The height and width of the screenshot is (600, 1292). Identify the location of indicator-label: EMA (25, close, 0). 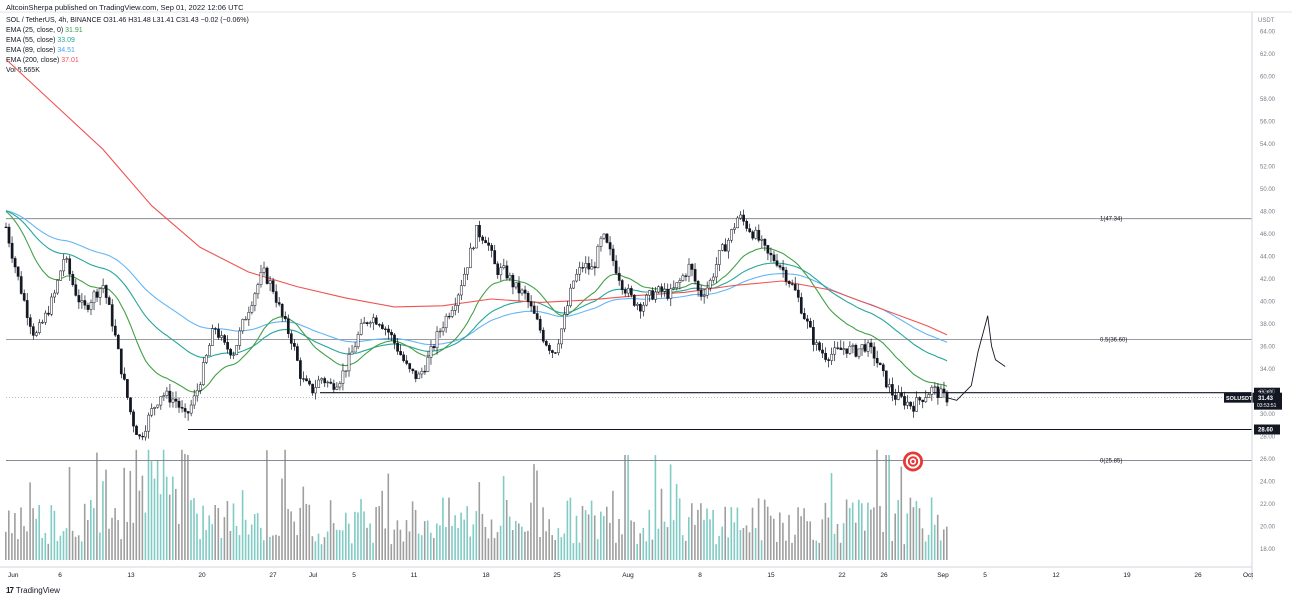
(35, 30).